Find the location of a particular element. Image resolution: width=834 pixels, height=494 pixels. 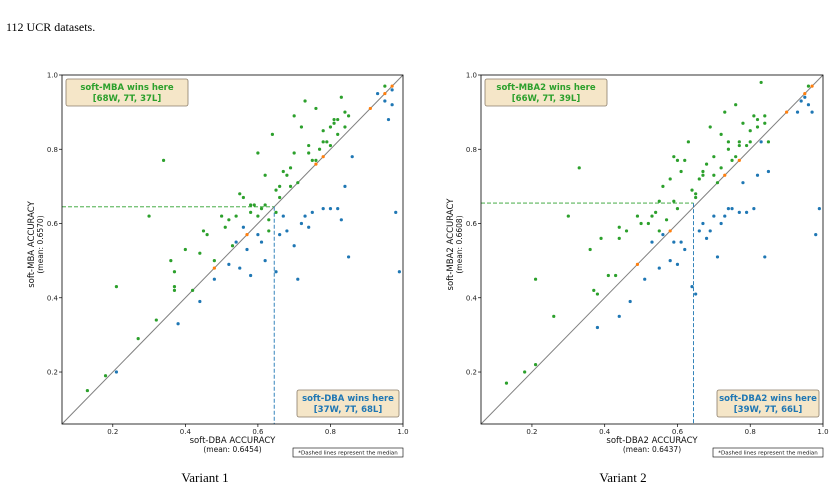

top-caption: 112 UCR datasets. is located at coordinates (50, 27).